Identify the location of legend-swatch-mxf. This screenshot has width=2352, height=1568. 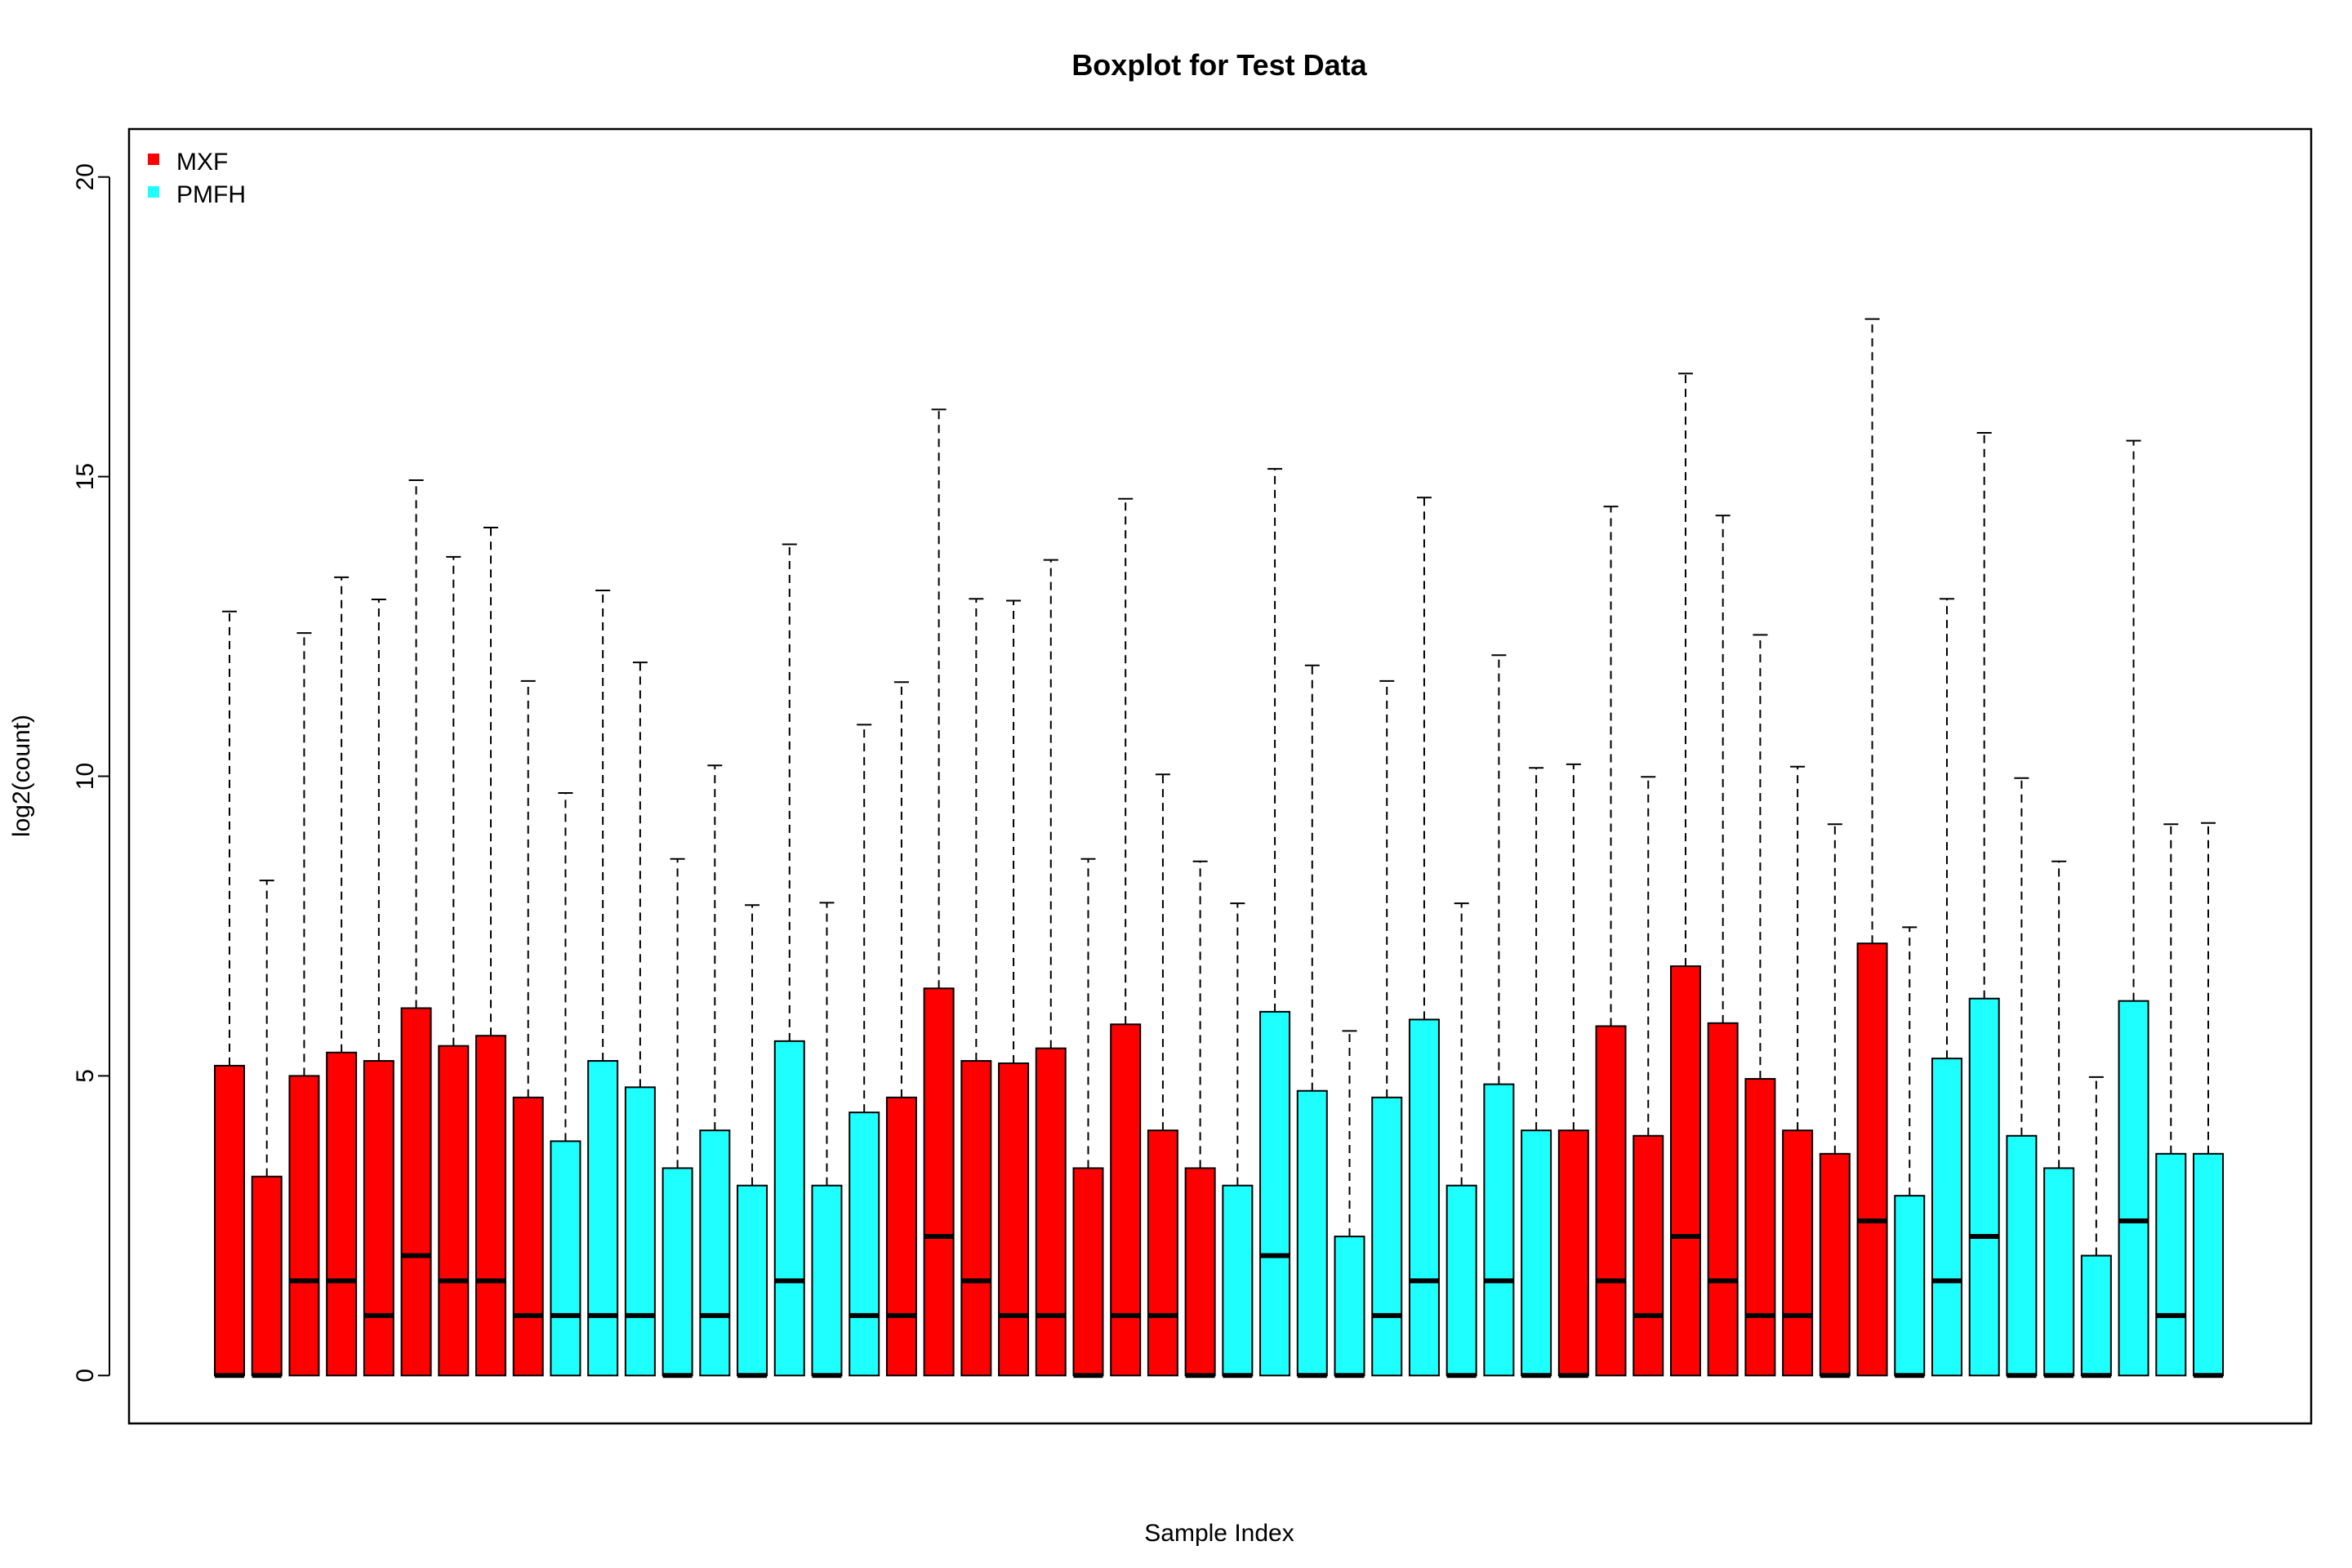
(153, 159).